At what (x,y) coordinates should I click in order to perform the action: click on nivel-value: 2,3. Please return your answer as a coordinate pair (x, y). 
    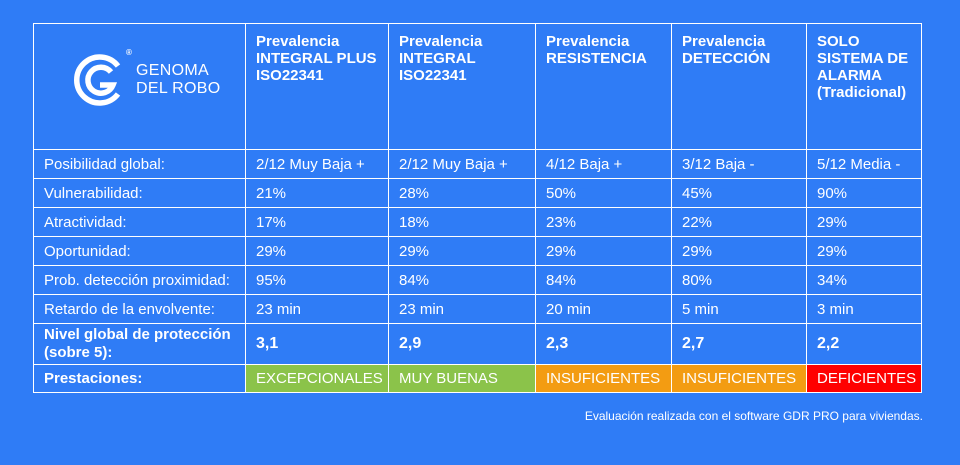
    Looking at the image, I should click on (603, 344).